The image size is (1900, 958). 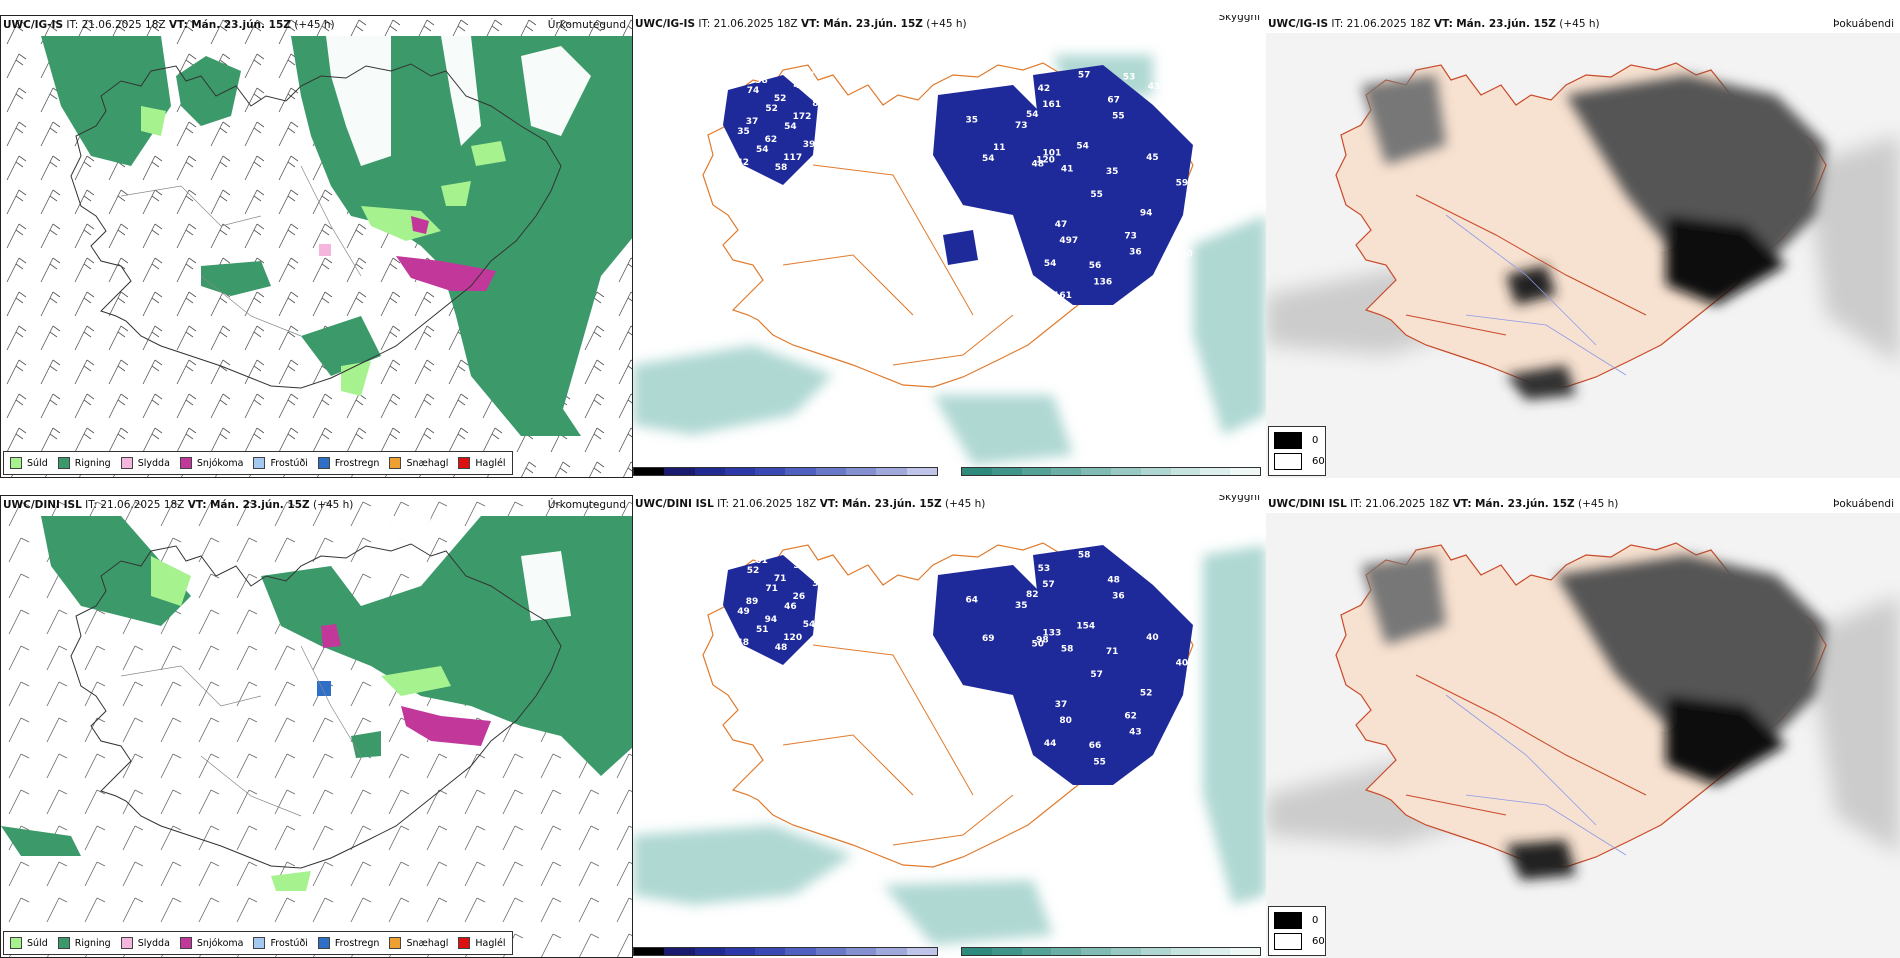 I want to click on legend-label: Frostúði, so click(x=289, y=463).